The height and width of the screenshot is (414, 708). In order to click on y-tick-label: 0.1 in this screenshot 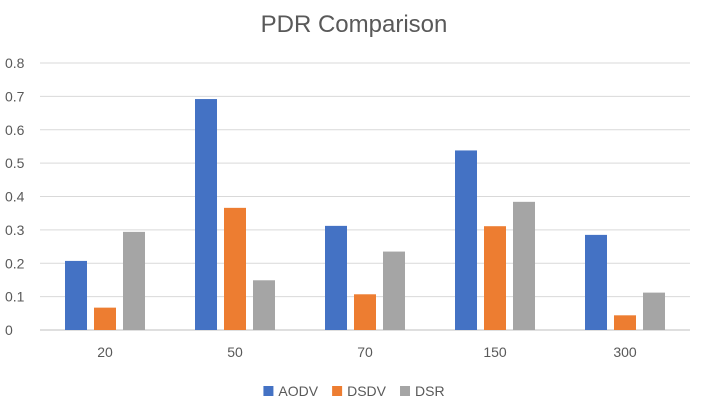, I will do `click(15, 297)`.